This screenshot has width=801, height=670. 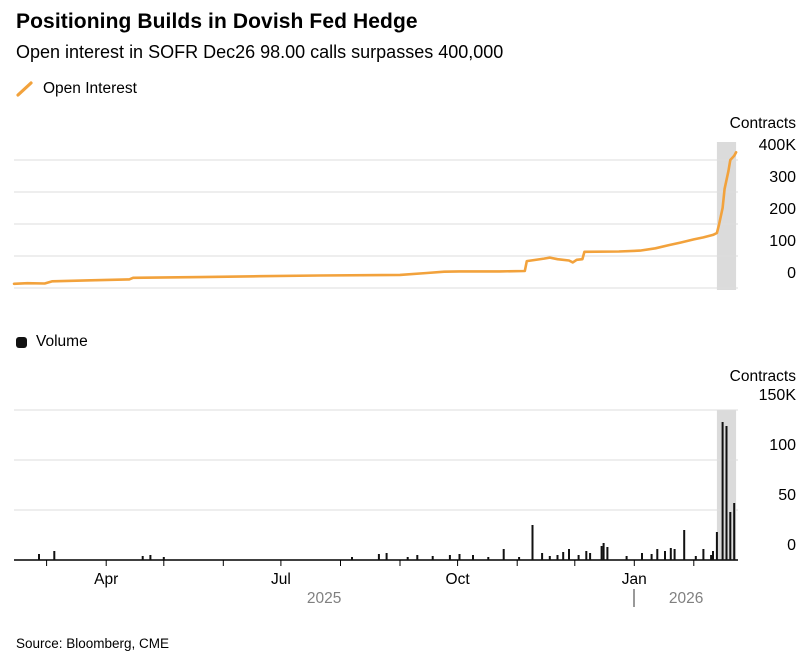 What do you see at coordinates (217, 21) in the screenshot?
I see `chart-title: Positioning Builds in Dovish Fed Hedge` at bounding box center [217, 21].